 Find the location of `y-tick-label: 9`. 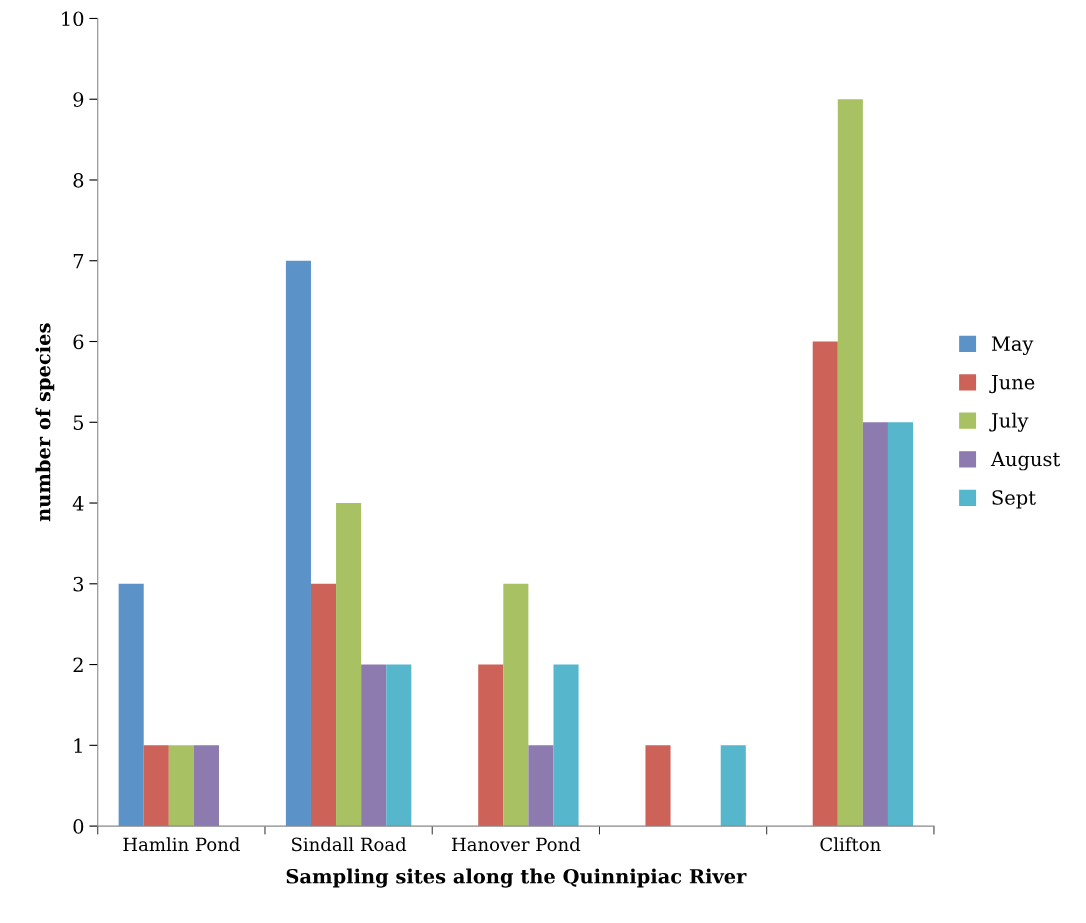

y-tick-label: 9 is located at coordinates (78, 99).